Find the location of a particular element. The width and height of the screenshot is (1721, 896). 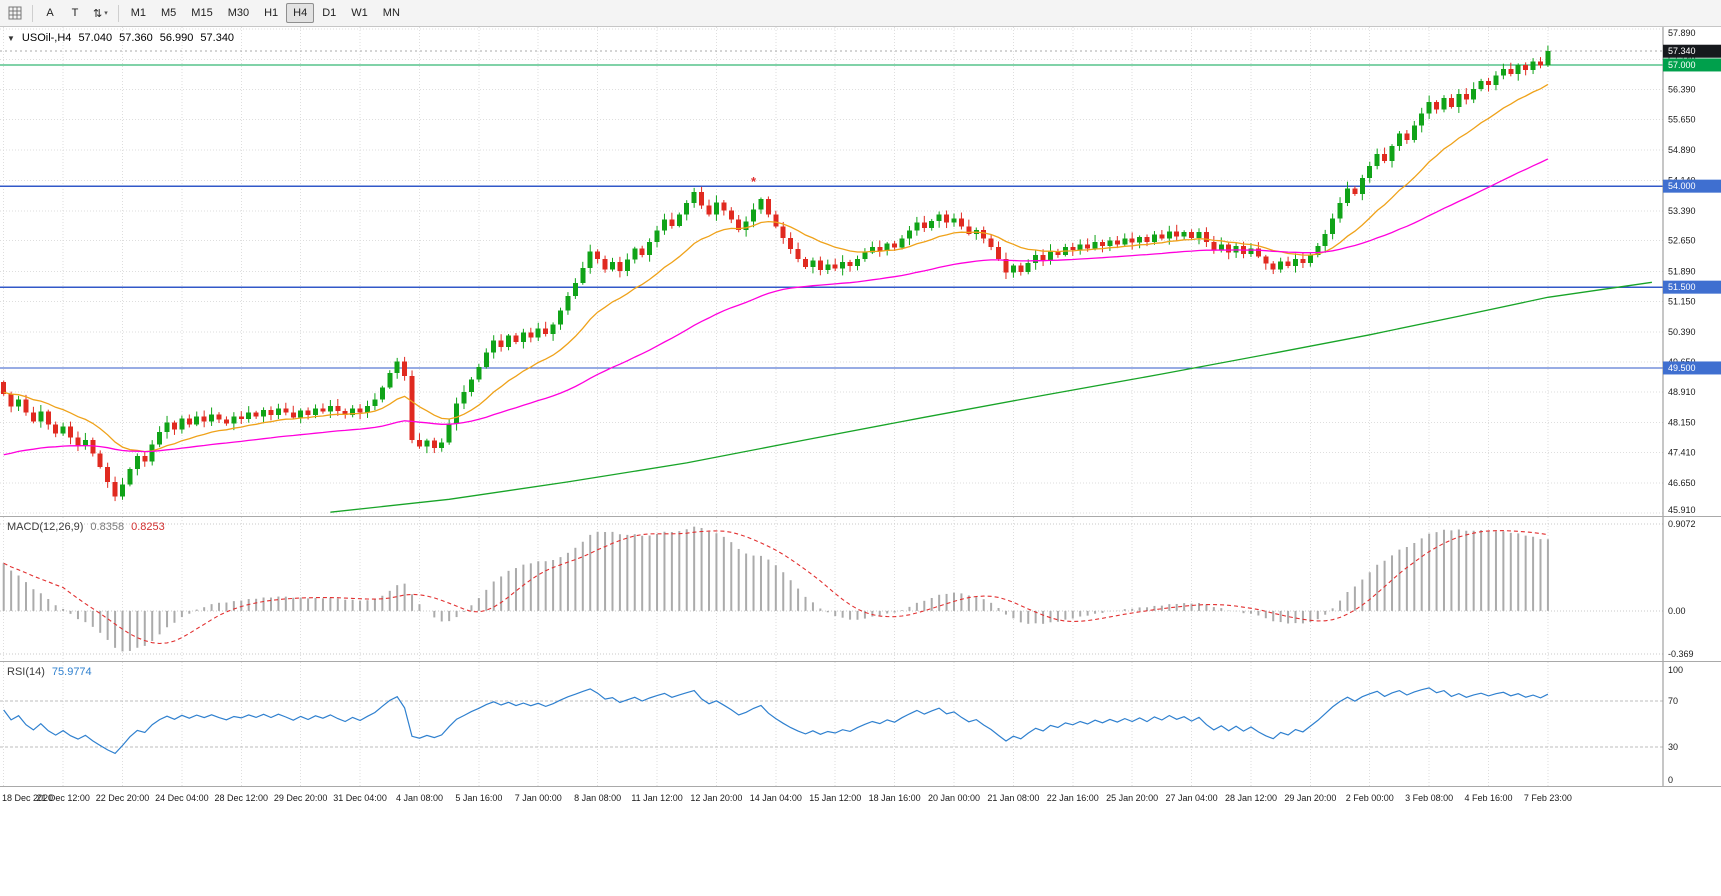

svg-text: 70 is located at coordinates (1673, 701).